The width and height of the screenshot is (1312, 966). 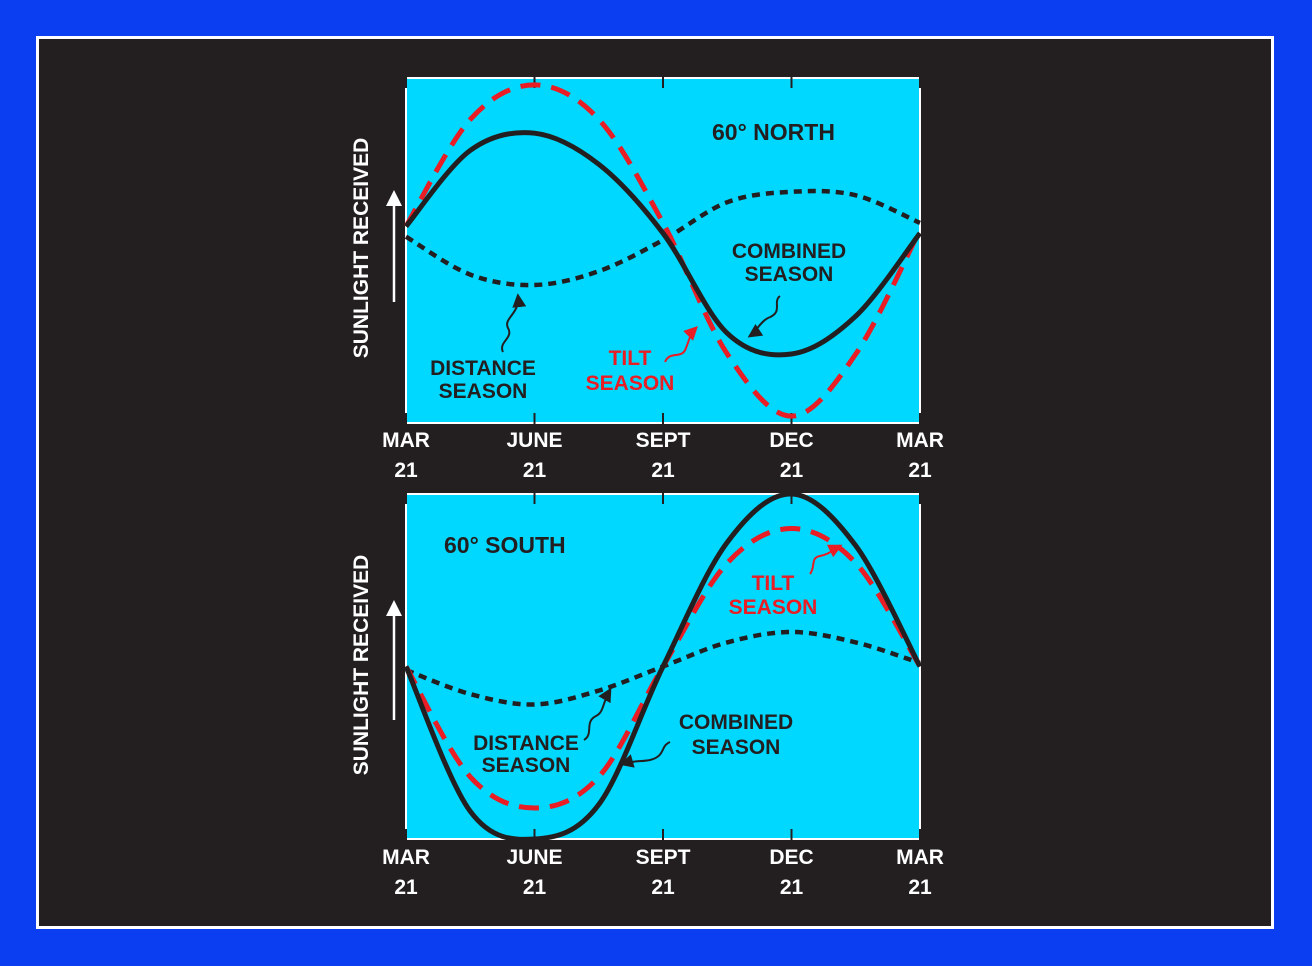 I want to click on series-line-distance, so click(x=662, y=238).